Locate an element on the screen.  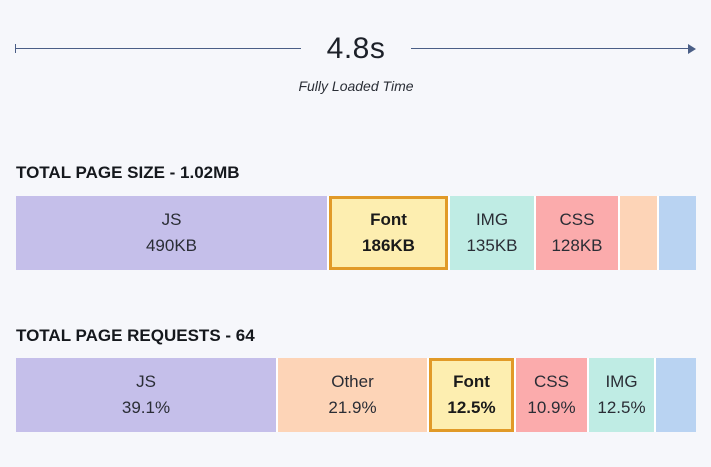
segment-value: 135KB is located at coordinates (492, 245).